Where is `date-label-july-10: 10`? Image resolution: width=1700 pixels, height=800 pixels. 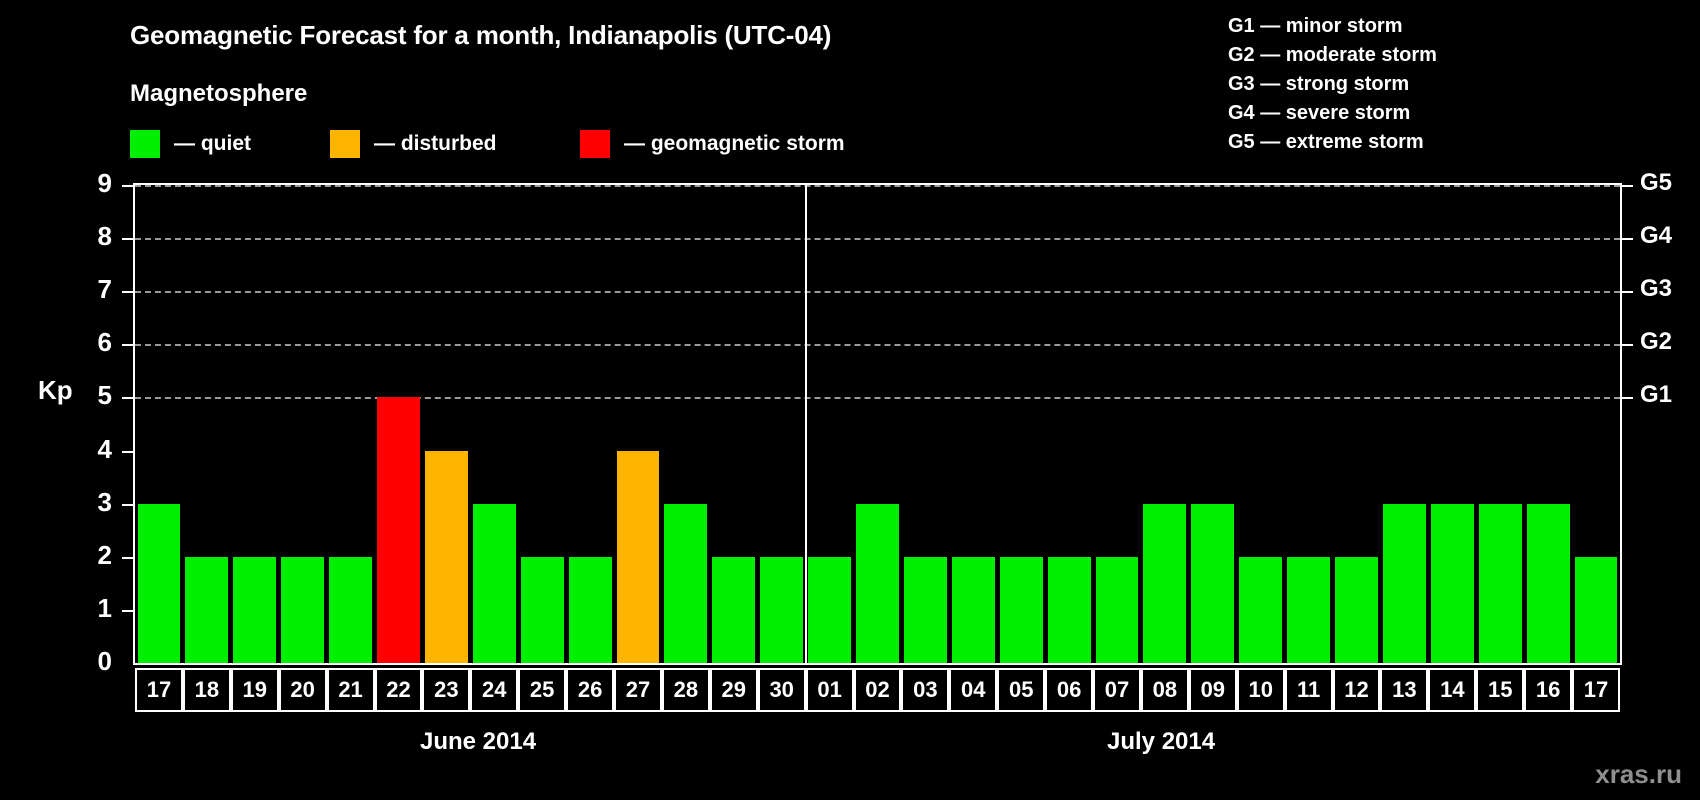 date-label-july-10: 10 is located at coordinates (1260, 690).